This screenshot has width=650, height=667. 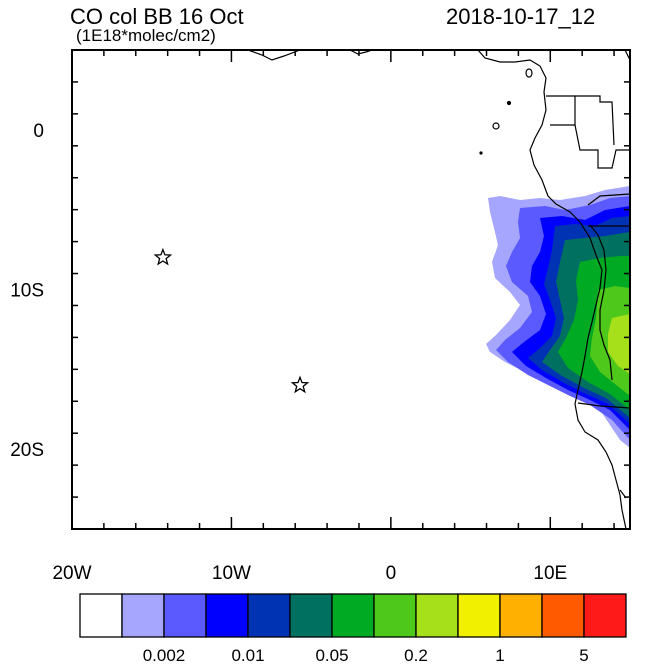 I want to click on units-label: (1E18*molec/cm2), so click(x=146, y=35).